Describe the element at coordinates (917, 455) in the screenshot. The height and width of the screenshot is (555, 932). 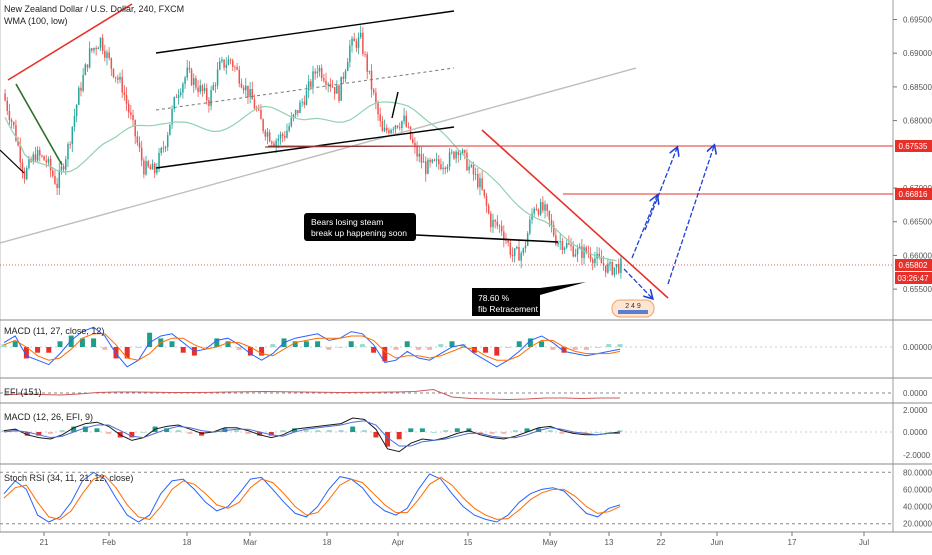
I see `macd-efi-tick-label: -2.0000` at that location.